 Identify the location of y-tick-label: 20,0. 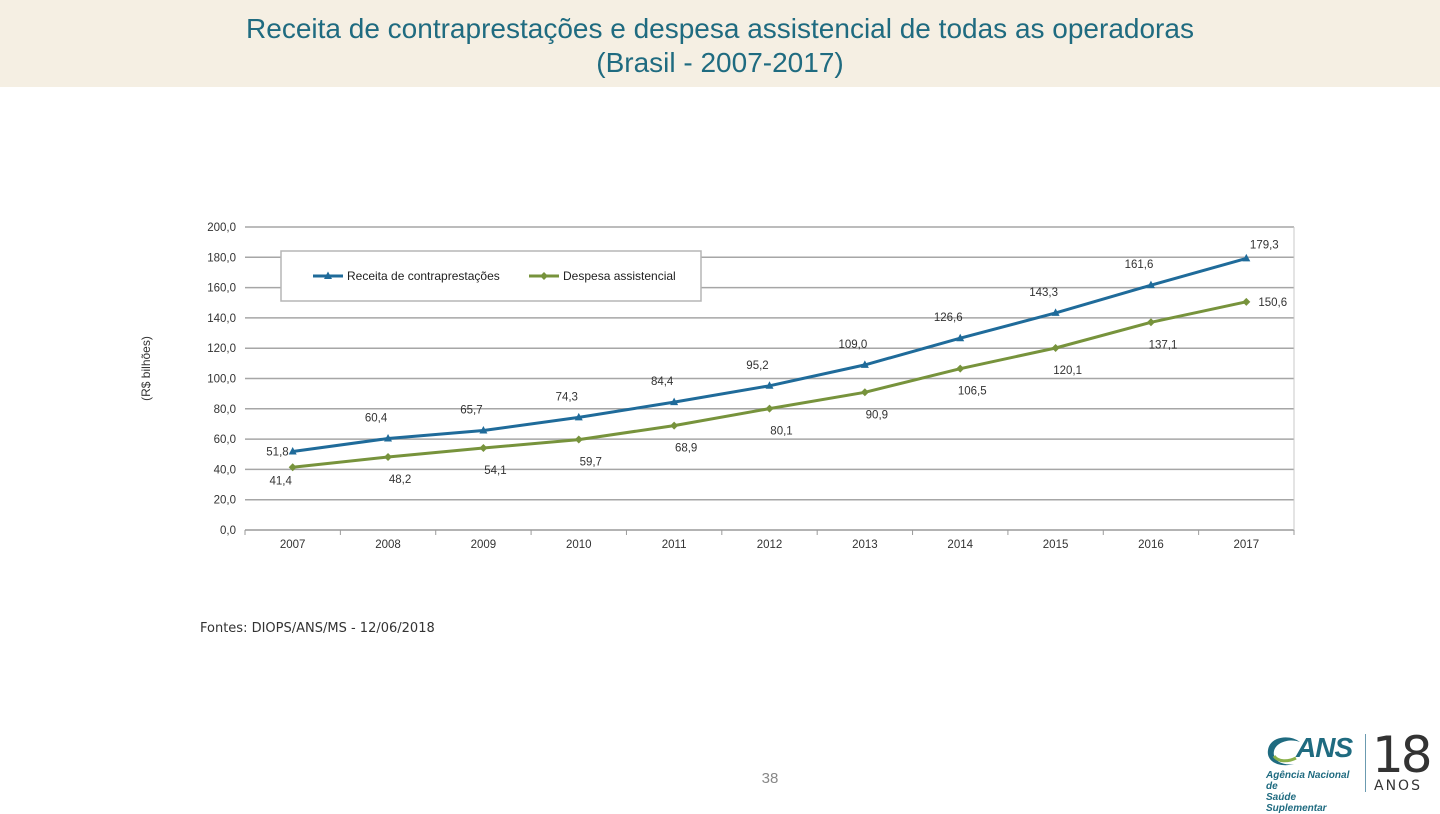
(225, 501).